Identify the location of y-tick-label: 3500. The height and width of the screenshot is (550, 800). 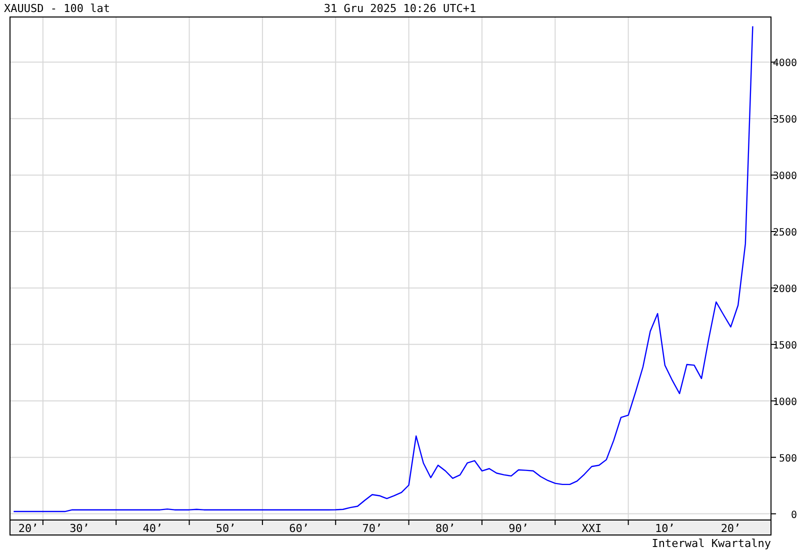
(784, 120).